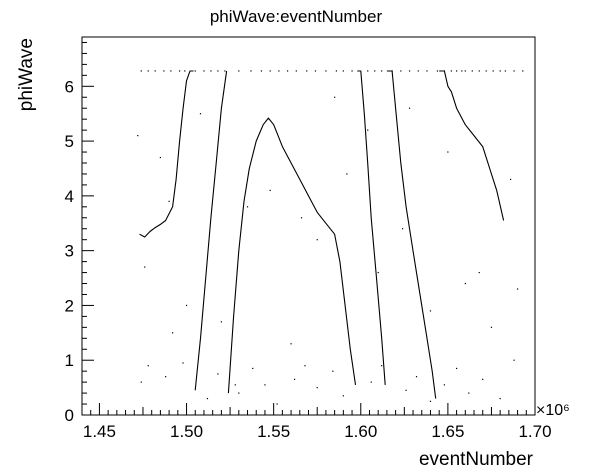 The image size is (596, 472). Describe the element at coordinates (553, 410) in the screenshot. I see `x-axis-scale-label: ×10⁶` at that location.